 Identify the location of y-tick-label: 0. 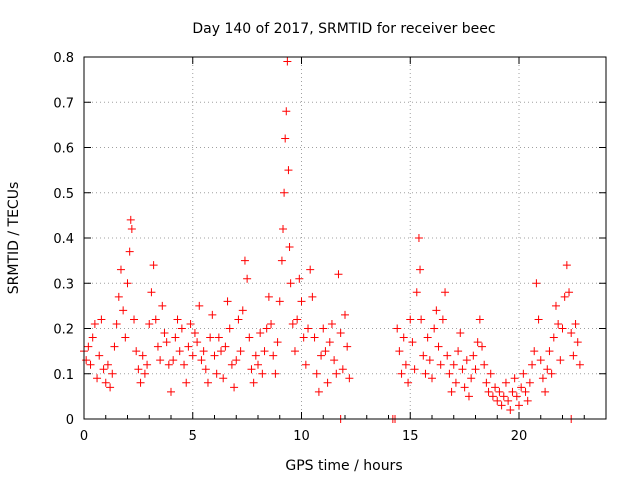
(70, 420).